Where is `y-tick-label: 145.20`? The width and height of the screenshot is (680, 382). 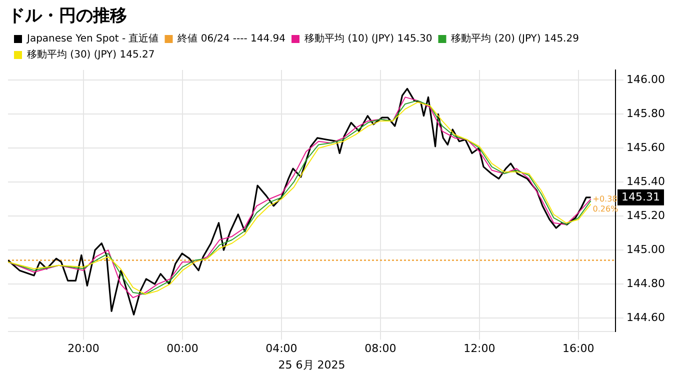 y-tick-label: 145.20 is located at coordinates (646, 215).